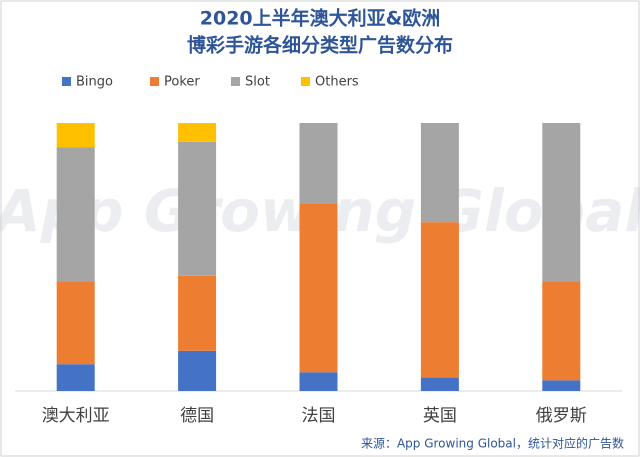  Describe the element at coordinates (492, 443) in the screenshot. I see `source-note: 来源：App Growing Global，统计对应的广告数` at that location.